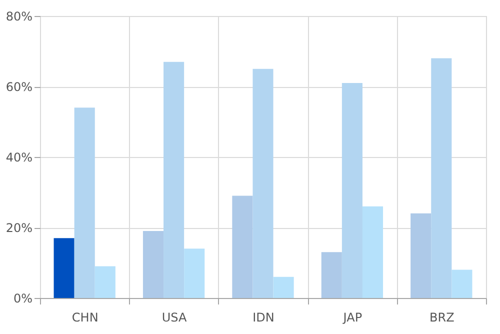 This screenshot has width=500, height=334. I want to click on bar, so click(64, 268).